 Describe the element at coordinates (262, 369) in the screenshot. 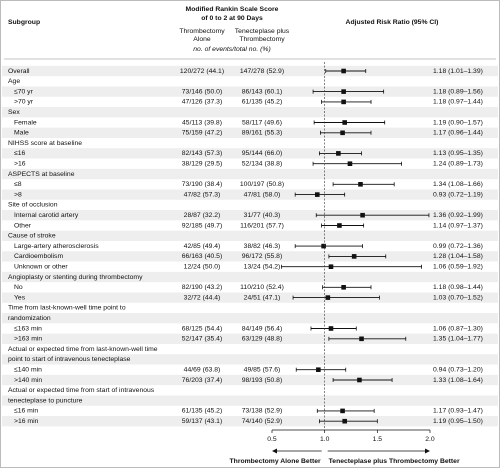

I see `plus-count: 49/85 (57.6)` at that location.